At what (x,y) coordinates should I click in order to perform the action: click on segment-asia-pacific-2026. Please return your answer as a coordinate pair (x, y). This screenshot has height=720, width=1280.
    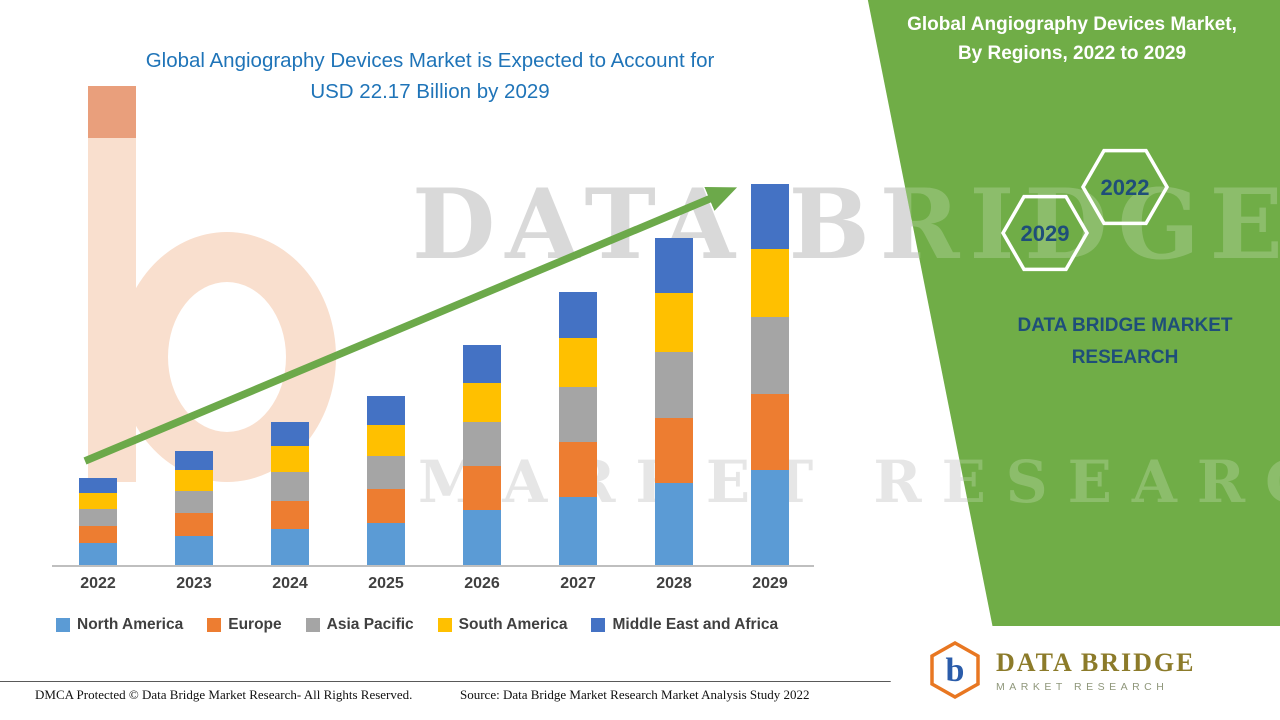
    Looking at the image, I should click on (482, 444).